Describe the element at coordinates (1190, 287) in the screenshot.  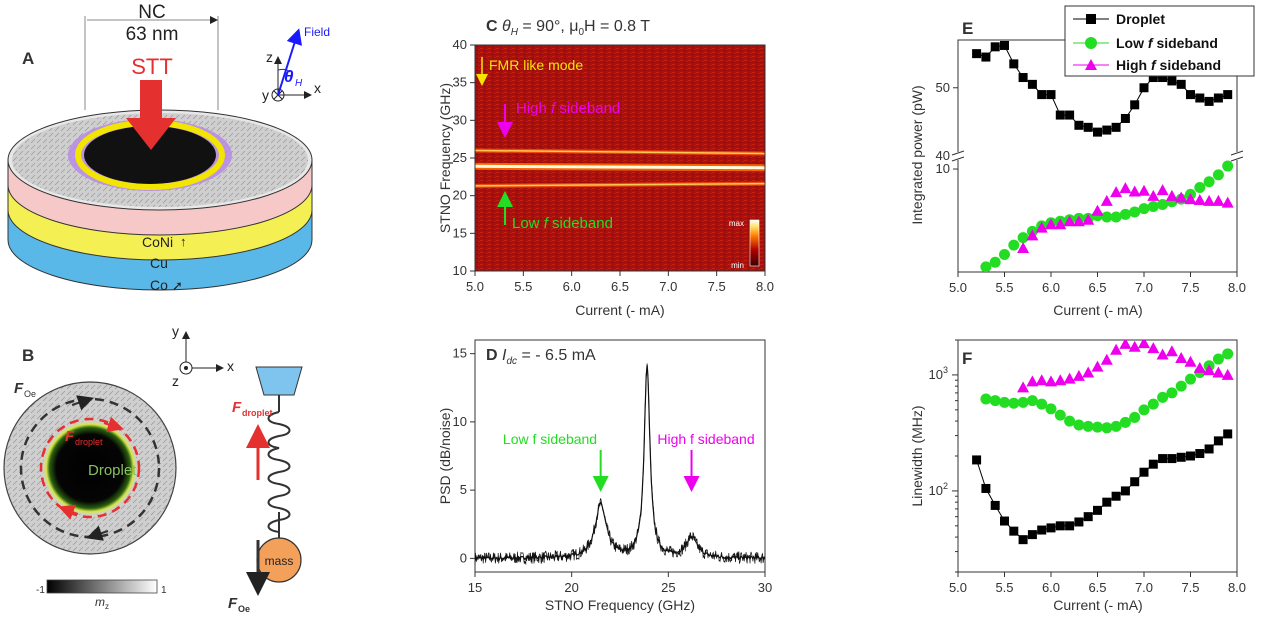
I see `e-xtick-label: 7.5` at that location.